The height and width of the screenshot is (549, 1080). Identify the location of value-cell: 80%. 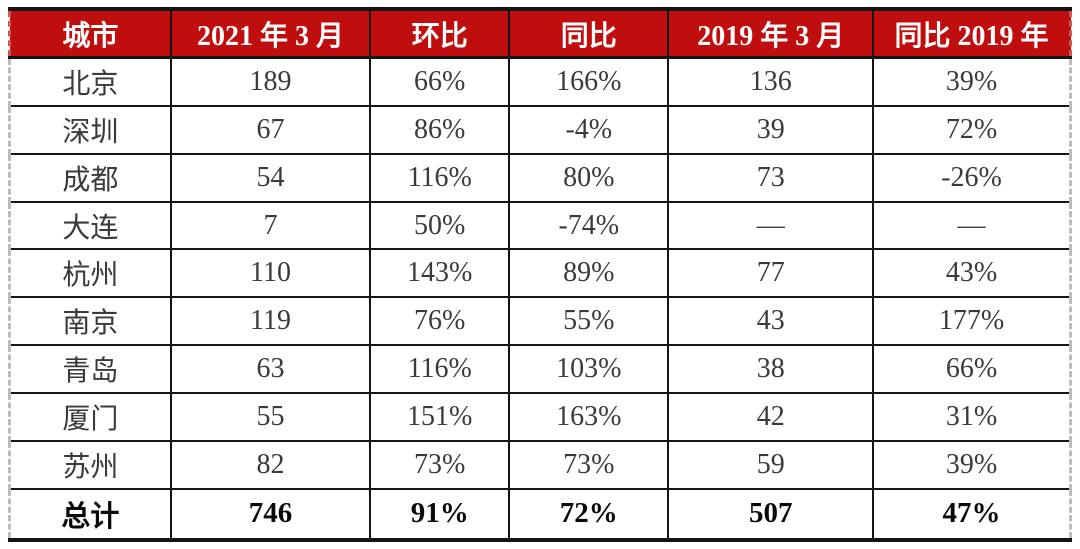
(589, 177).